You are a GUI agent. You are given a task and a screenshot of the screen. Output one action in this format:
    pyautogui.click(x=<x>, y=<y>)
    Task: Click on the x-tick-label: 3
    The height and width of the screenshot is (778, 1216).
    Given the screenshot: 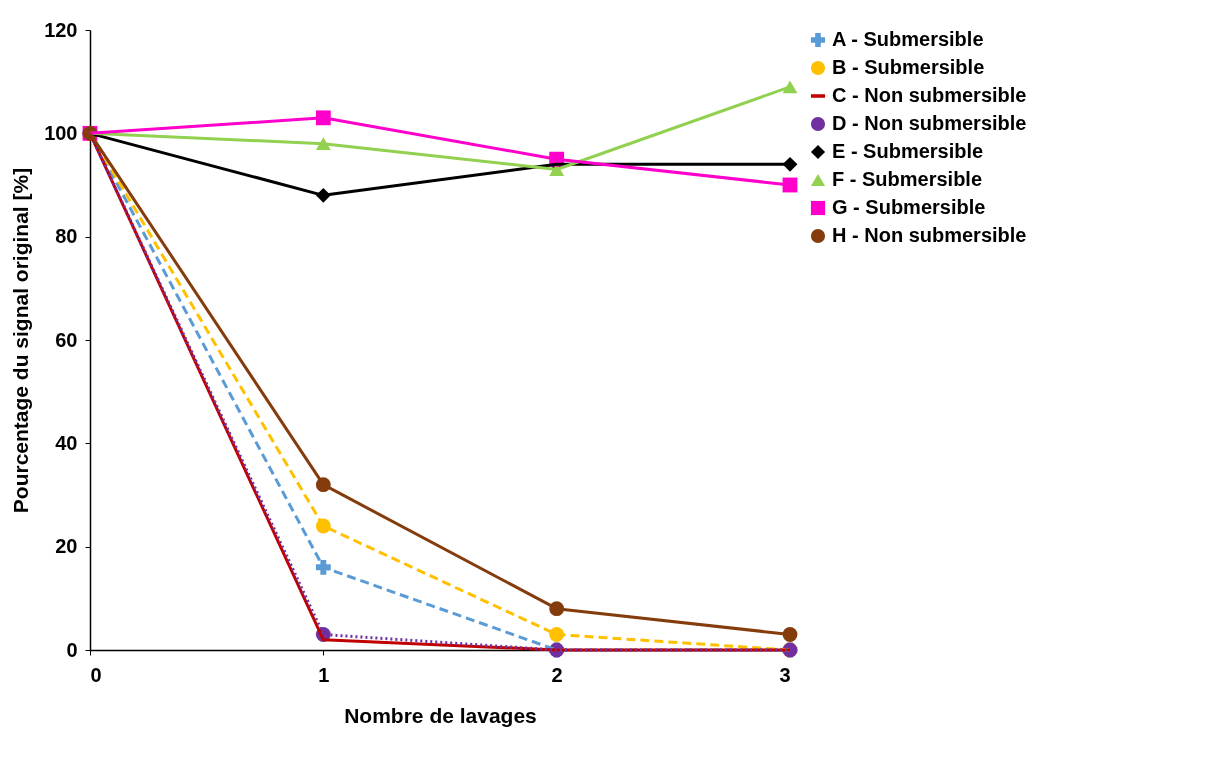 What is the action you would take?
    pyautogui.click(x=785, y=674)
    